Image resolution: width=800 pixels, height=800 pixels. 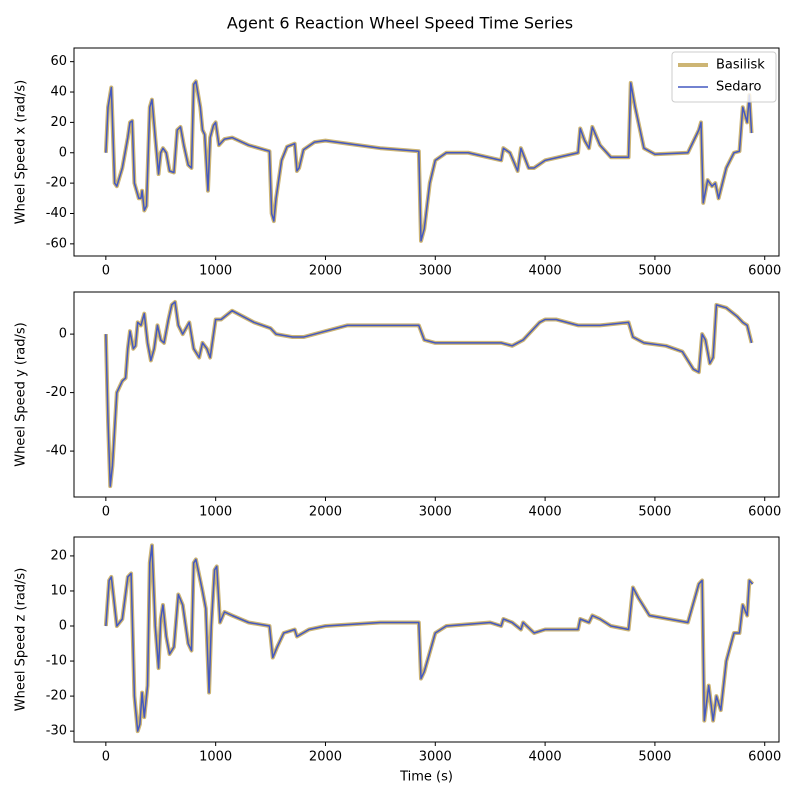 What do you see at coordinates (56, 661) in the screenshot?
I see `y-tick-label: -10` at bounding box center [56, 661].